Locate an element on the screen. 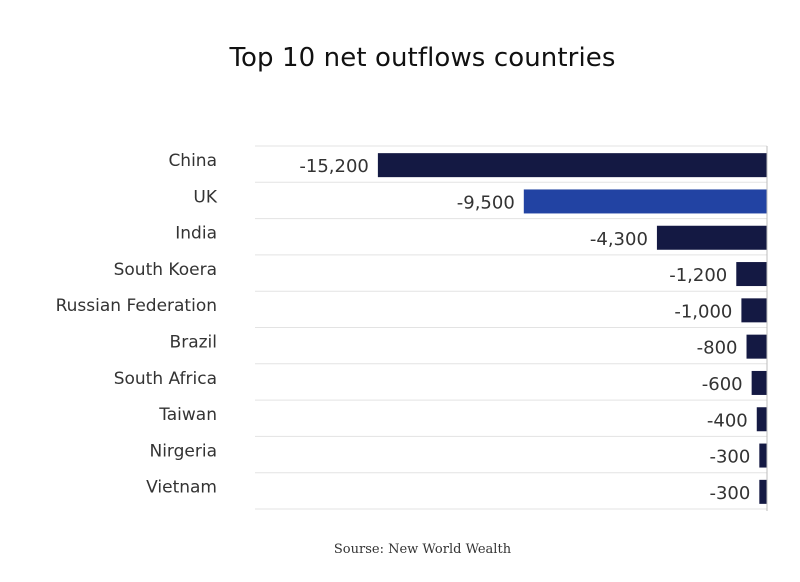 This screenshot has width=800, height=582. value-label: -400 is located at coordinates (727, 420).